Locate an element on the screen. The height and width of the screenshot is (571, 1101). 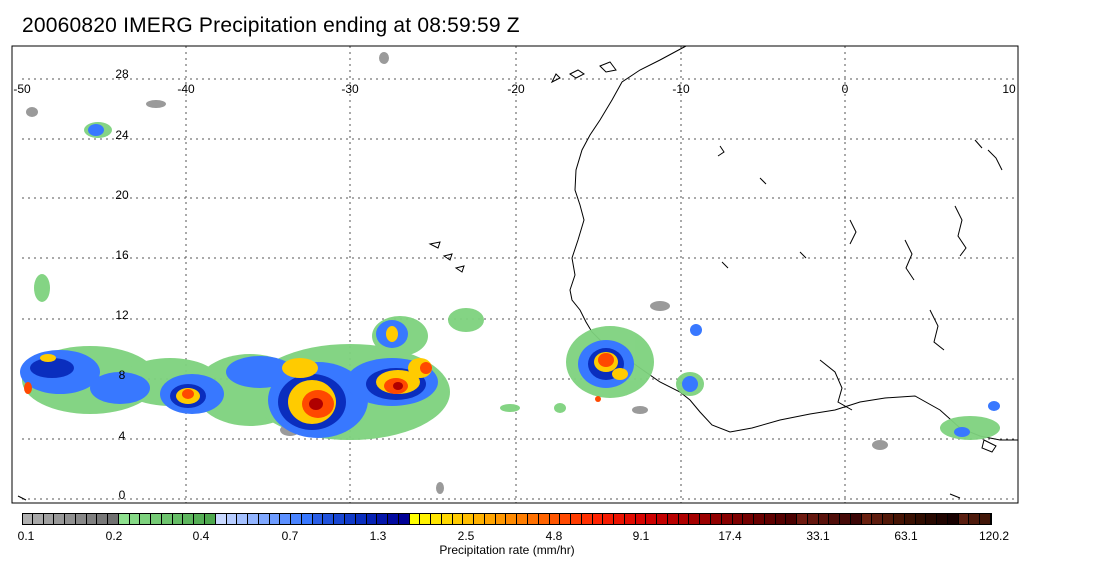
lon-label: -20 is located at coordinates (516, 89).